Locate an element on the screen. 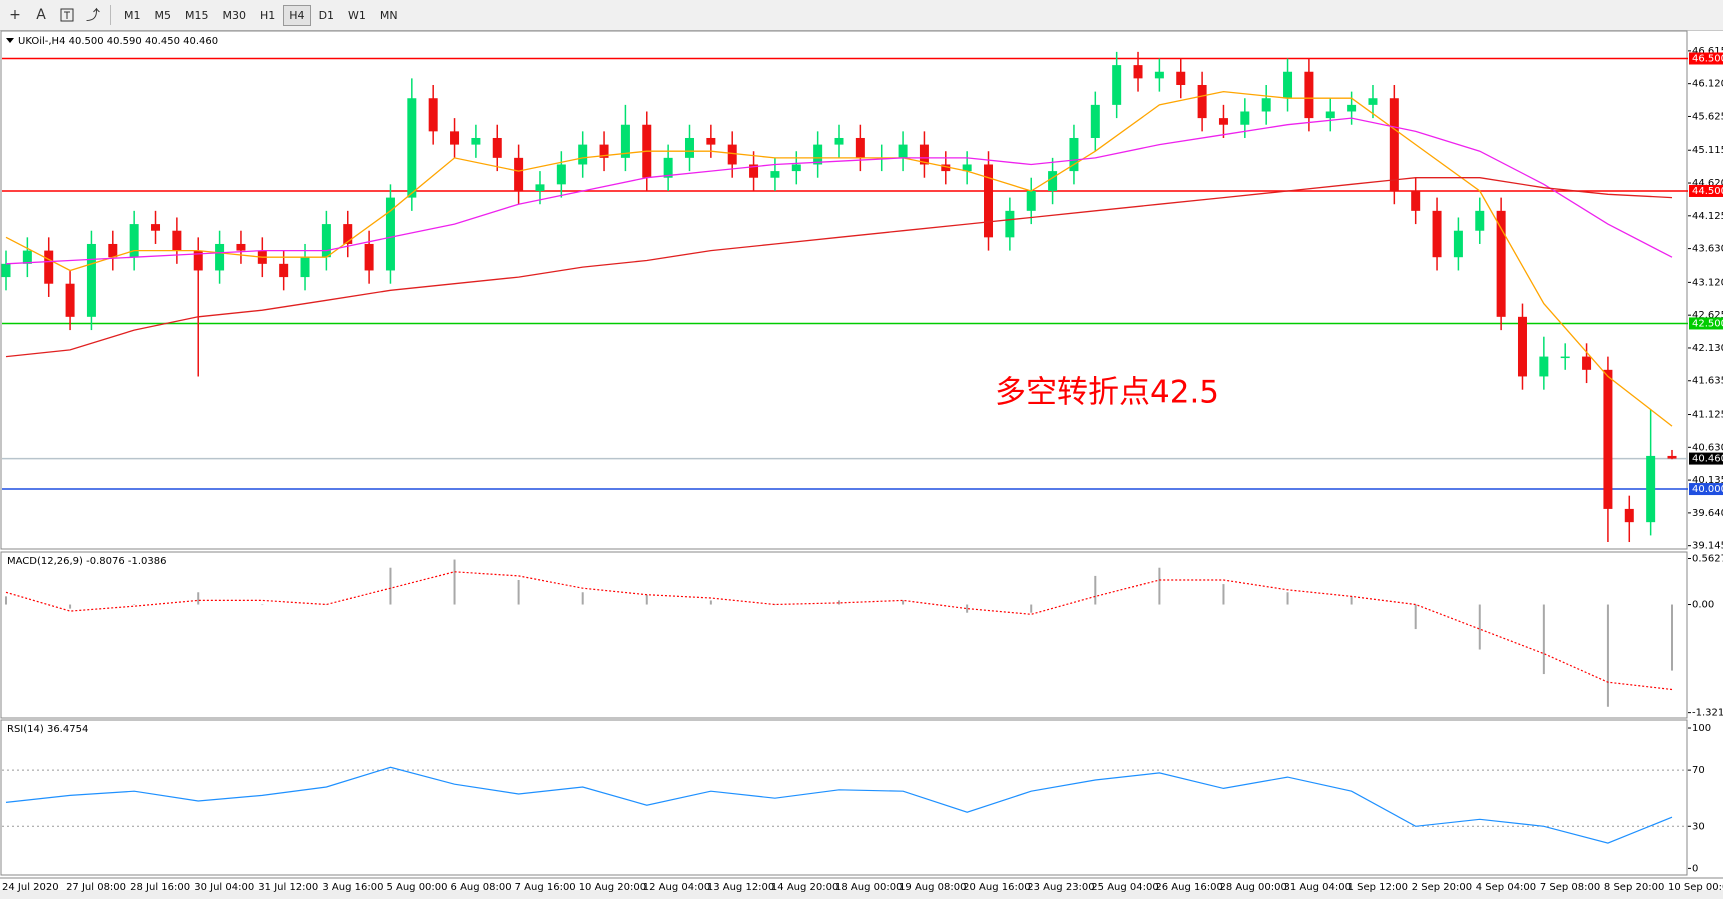 The image size is (1723, 899). timeframe-button: M1 is located at coordinates (132, 15).